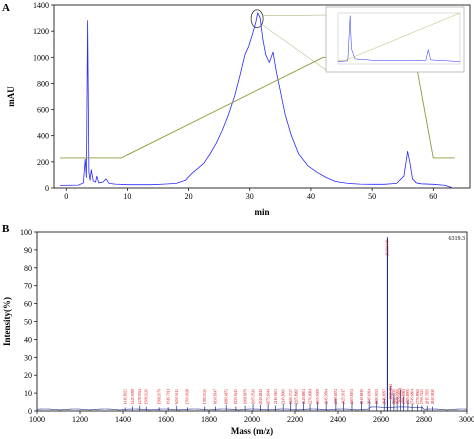 The image size is (474, 439). I want to click on panel-b-x-tick-label: 3000, so click(466, 419).